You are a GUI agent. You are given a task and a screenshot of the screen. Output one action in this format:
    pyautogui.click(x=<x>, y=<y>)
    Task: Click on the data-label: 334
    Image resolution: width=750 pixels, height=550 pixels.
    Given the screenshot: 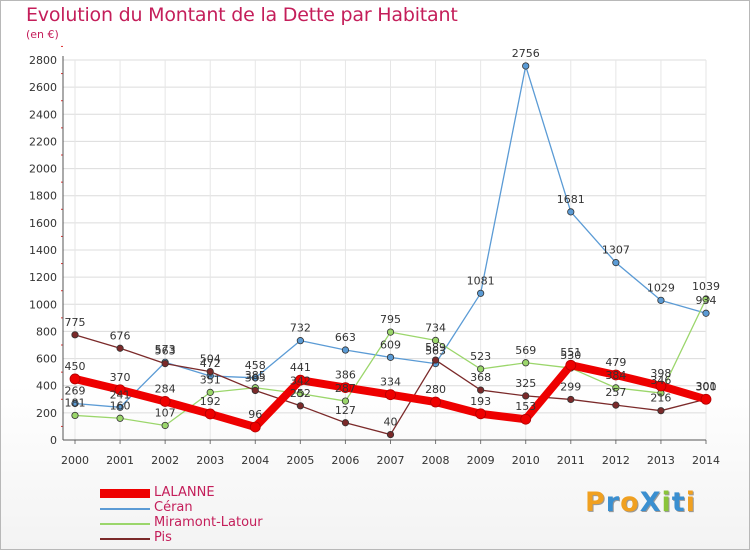 What is the action you would take?
    pyautogui.click(x=390, y=382)
    